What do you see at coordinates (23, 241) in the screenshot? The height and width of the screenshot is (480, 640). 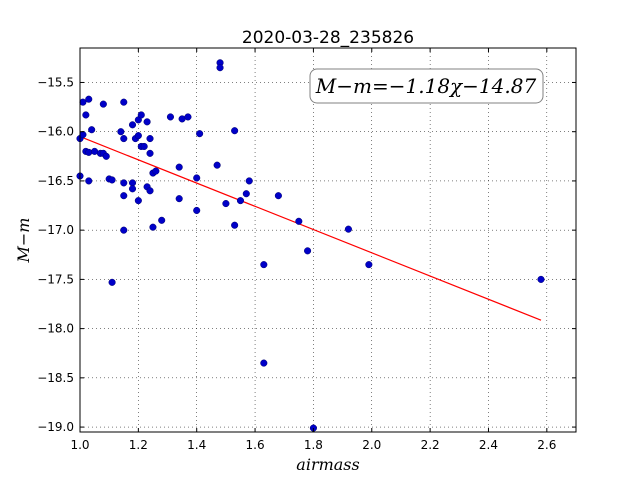 I see `y-axis-label: M−m` at bounding box center [23, 241].